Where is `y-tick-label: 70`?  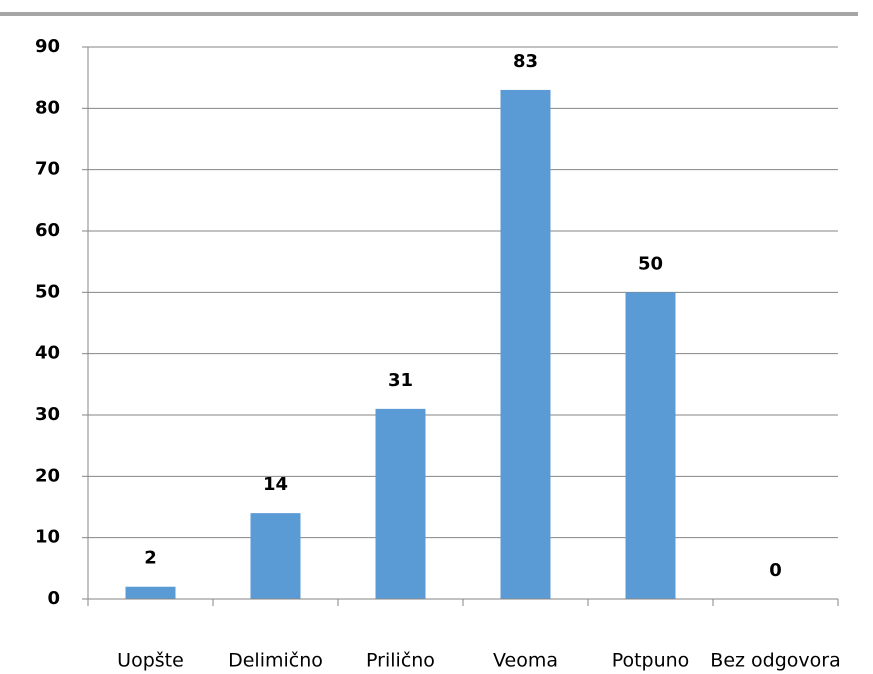
y-tick-label: 70 is located at coordinates (47, 169).